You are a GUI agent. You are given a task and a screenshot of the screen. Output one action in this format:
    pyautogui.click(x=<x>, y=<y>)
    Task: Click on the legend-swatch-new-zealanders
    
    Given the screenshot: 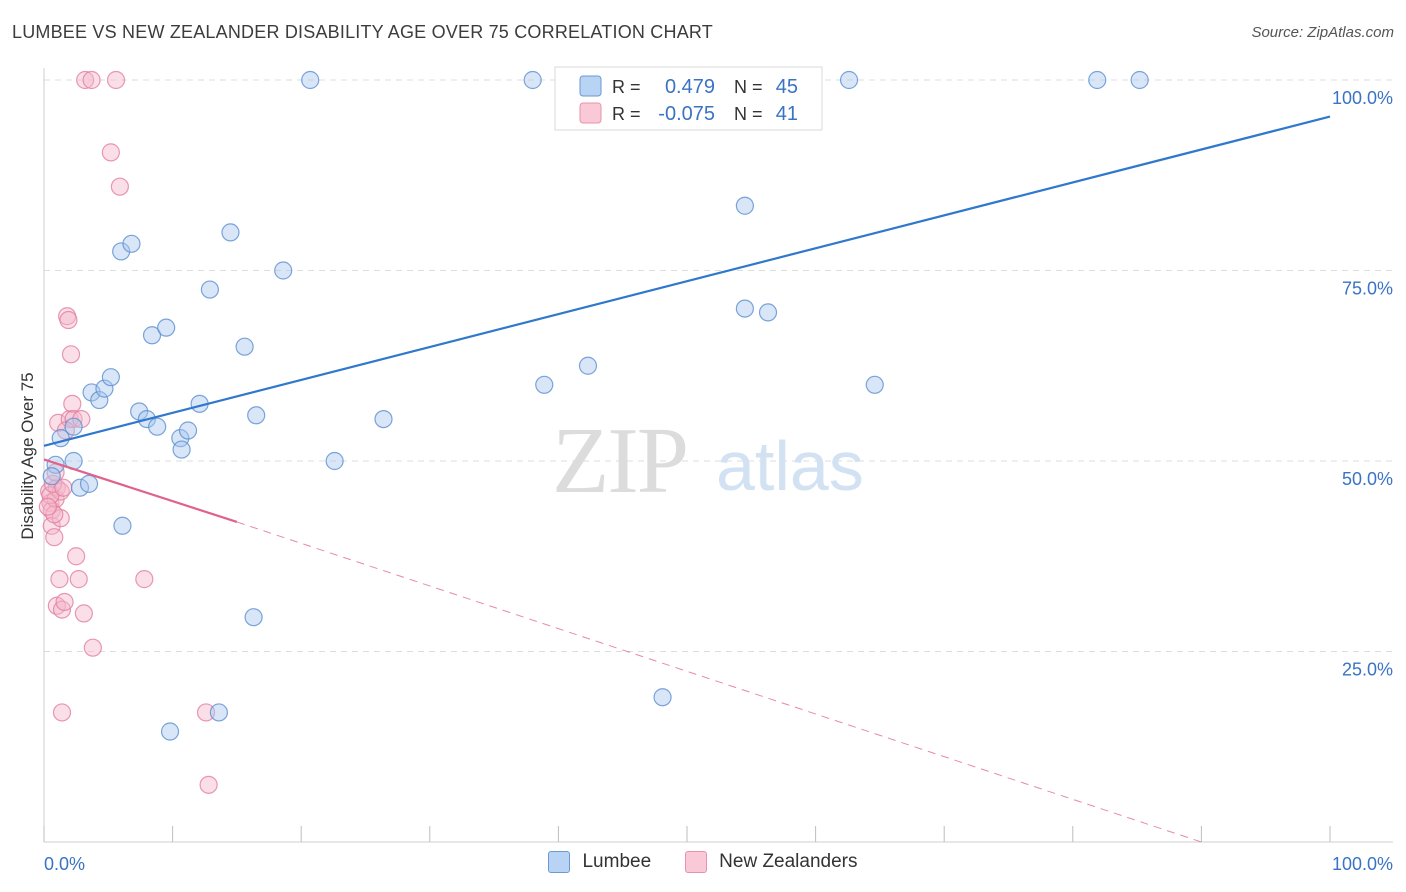 What is the action you would take?
    pyautogui.click(x=696, y=862)
    